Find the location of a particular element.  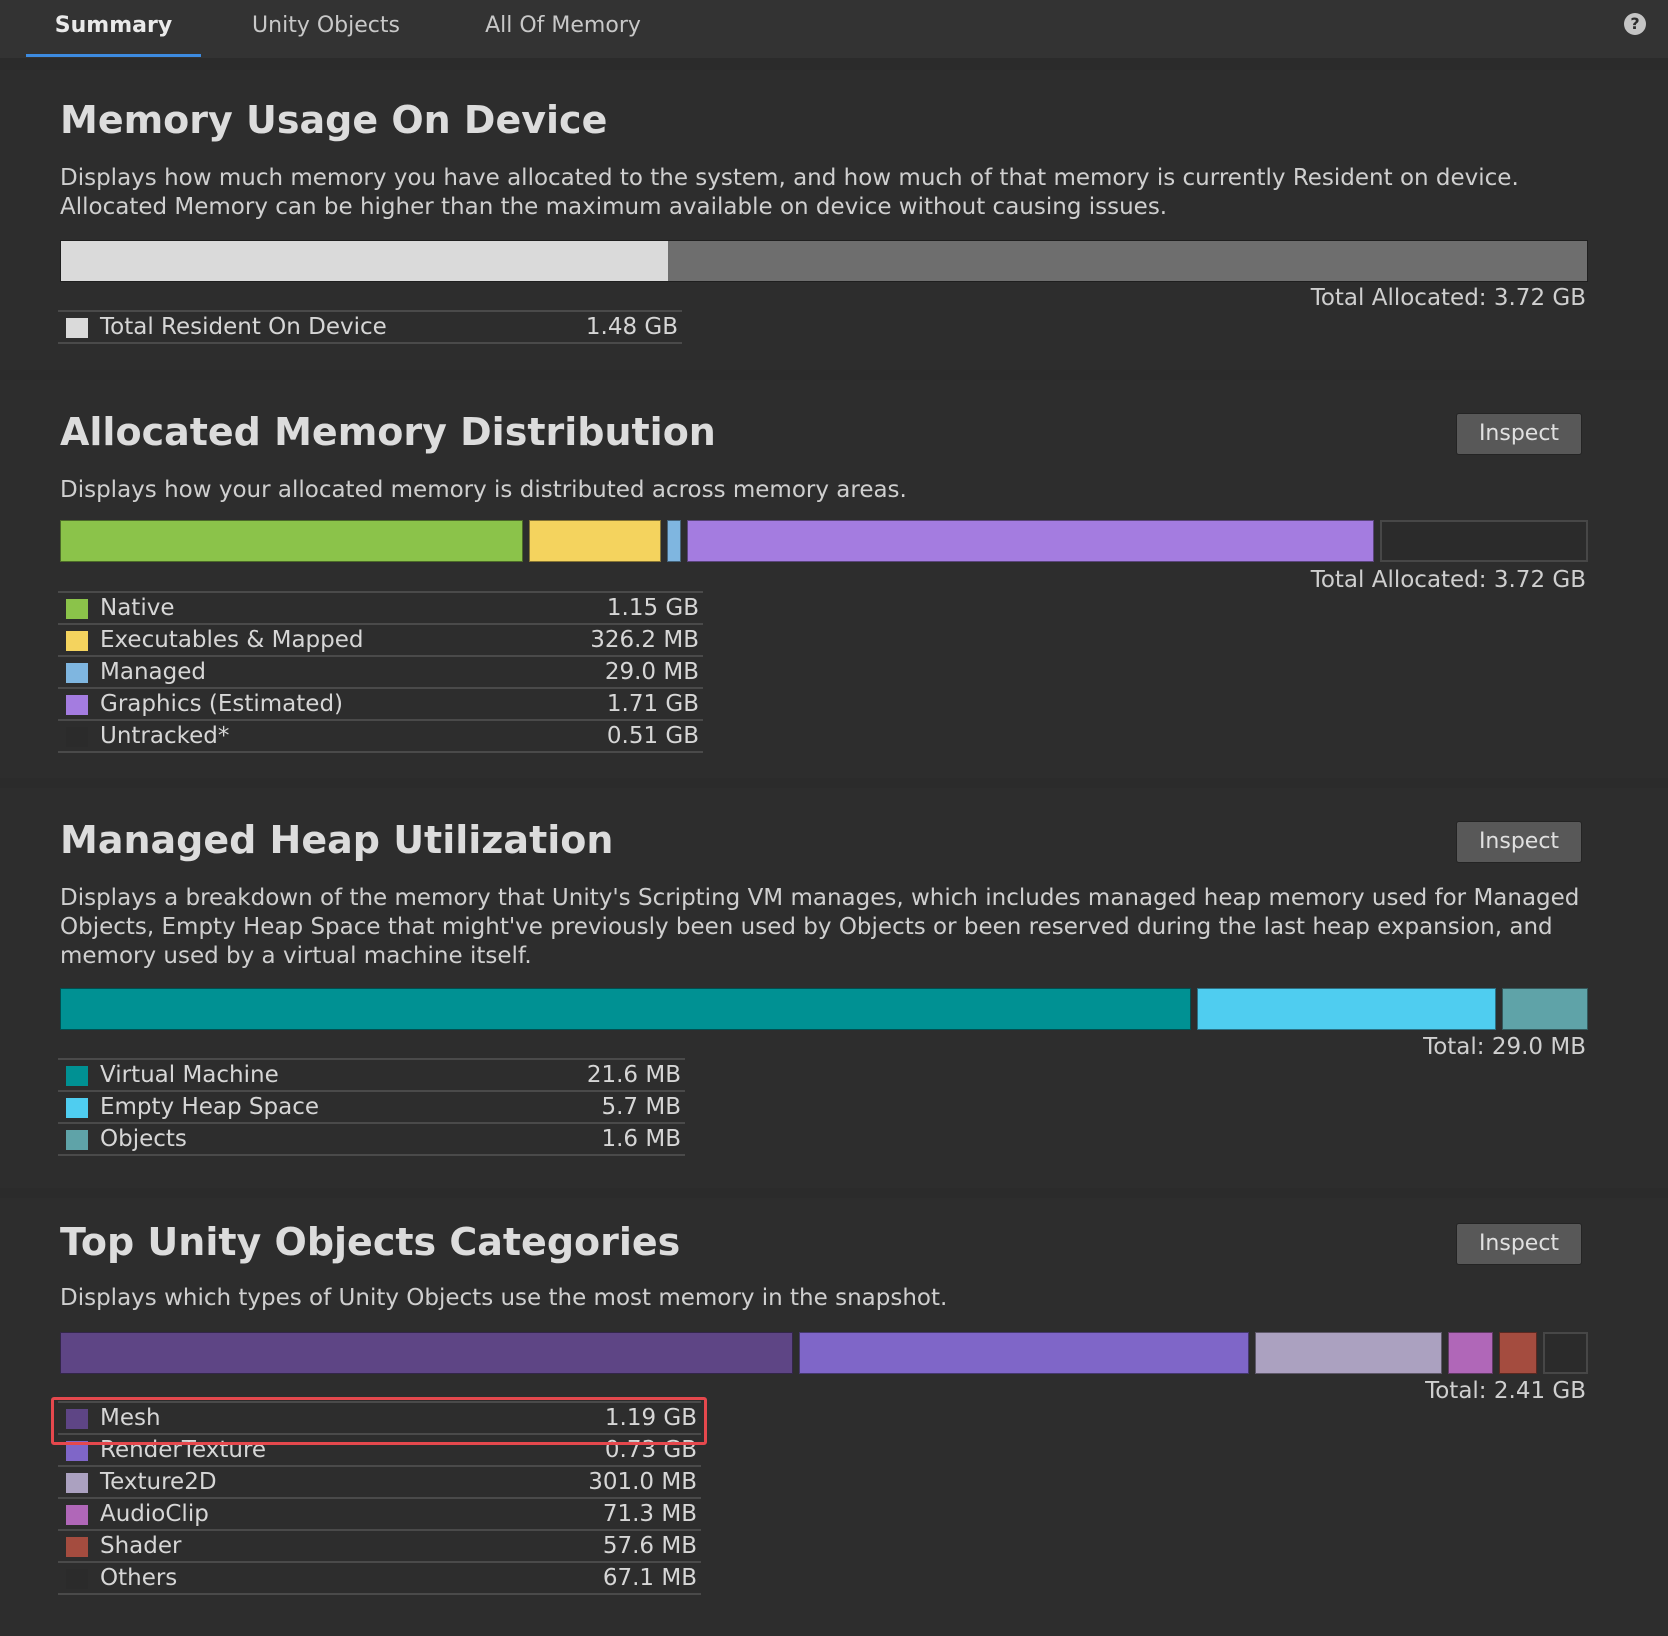

legend-value: 1.19 GB is located at coordinates (650, 1418).